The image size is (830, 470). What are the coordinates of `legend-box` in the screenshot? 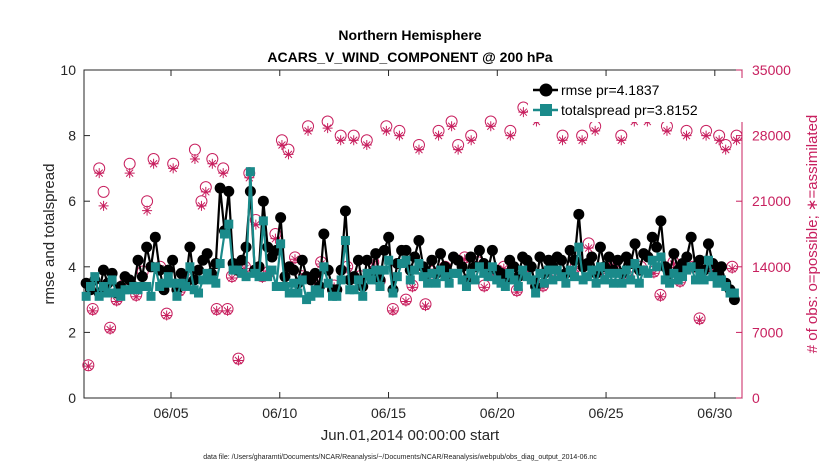 It's located at (635, 100).